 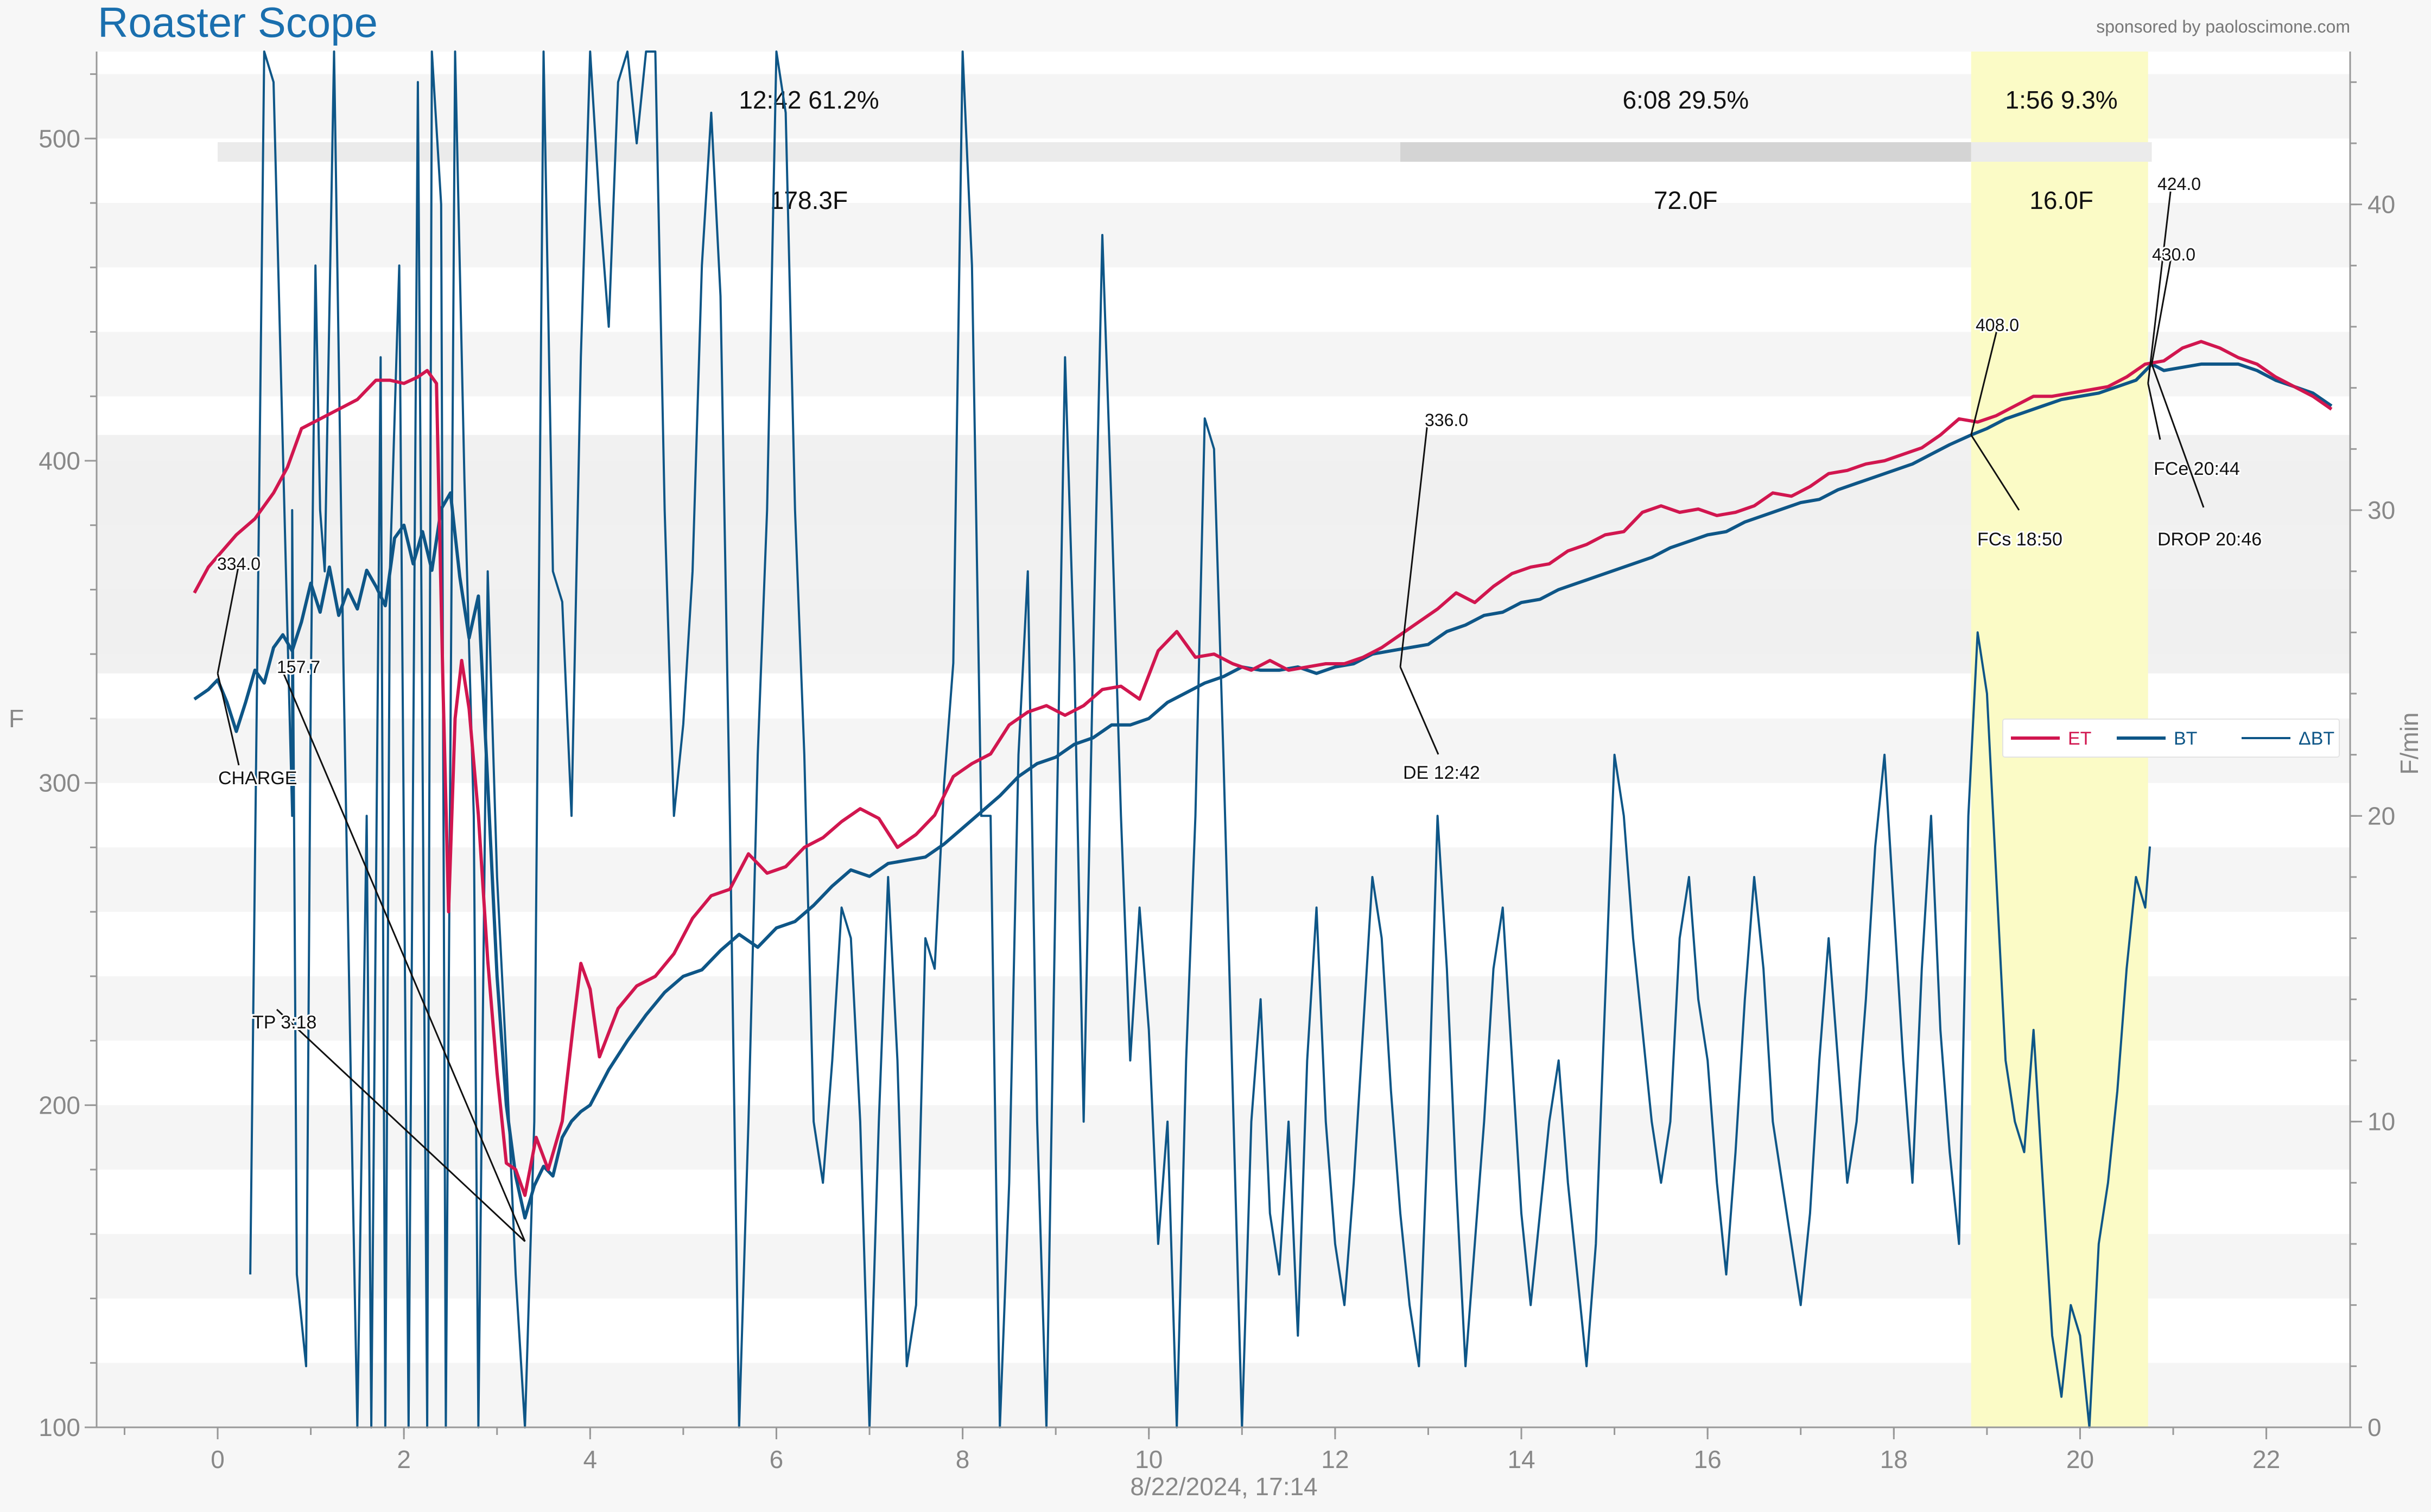 What do you see at coordinates (1708, 1459) in the screenshot?
I see `x-tick-label: 16` at bounding box center [1708, 1459].